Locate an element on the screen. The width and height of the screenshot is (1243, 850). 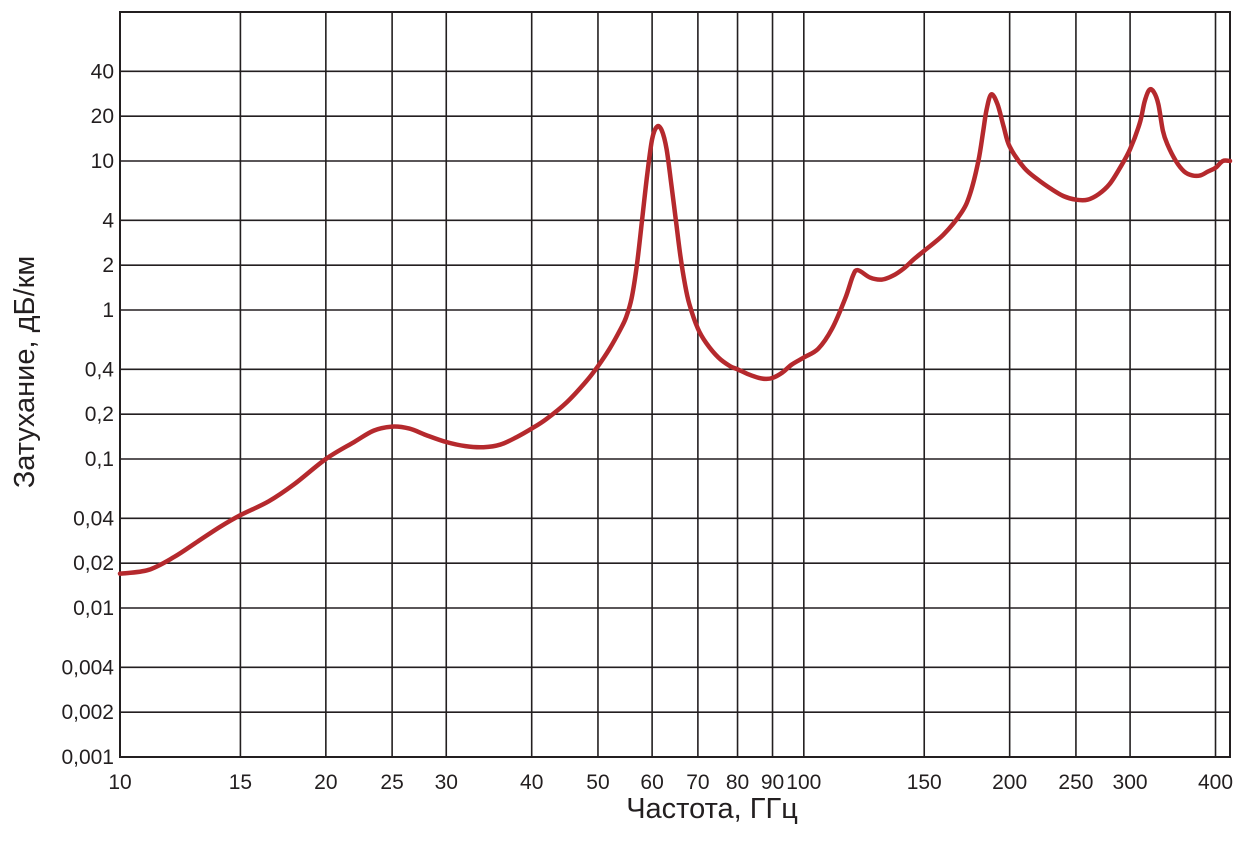
x-tick-label: 10 is located at coordinates (119, 782).